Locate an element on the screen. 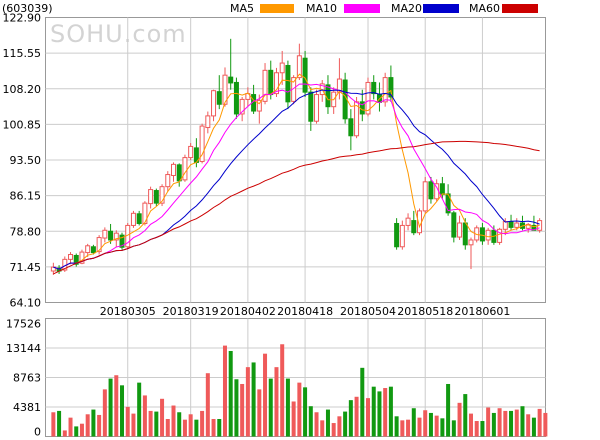 Image resolution: width=600 pixels, height=440 pixels. legend-ma10-label: MA10 is located at coordinates (321, 8).